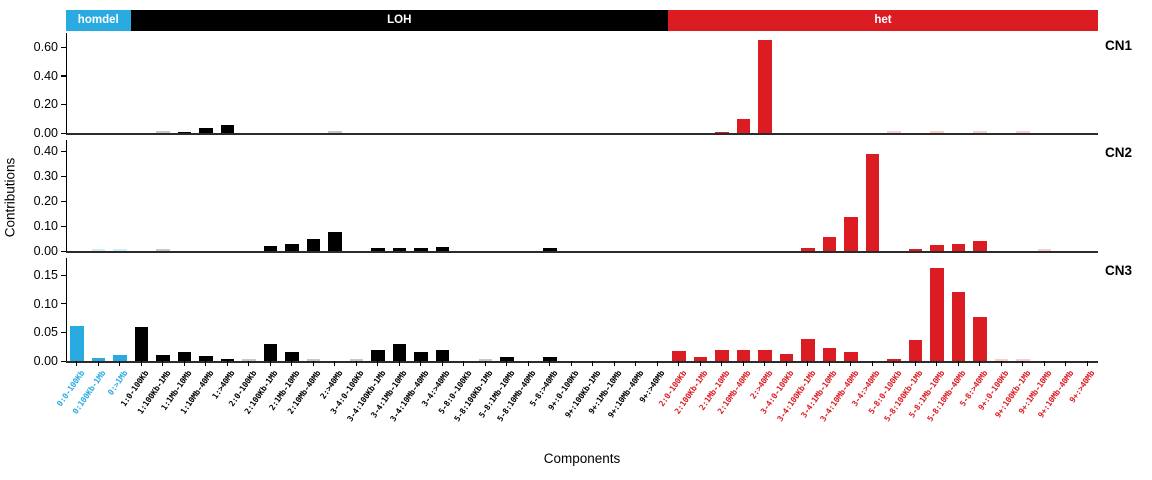 The image size is (1152, 480). What do you see at coordinates (1119, 45) in the screenshot?
I see `panel-label: CN1` at bounding box center [1119, 45].